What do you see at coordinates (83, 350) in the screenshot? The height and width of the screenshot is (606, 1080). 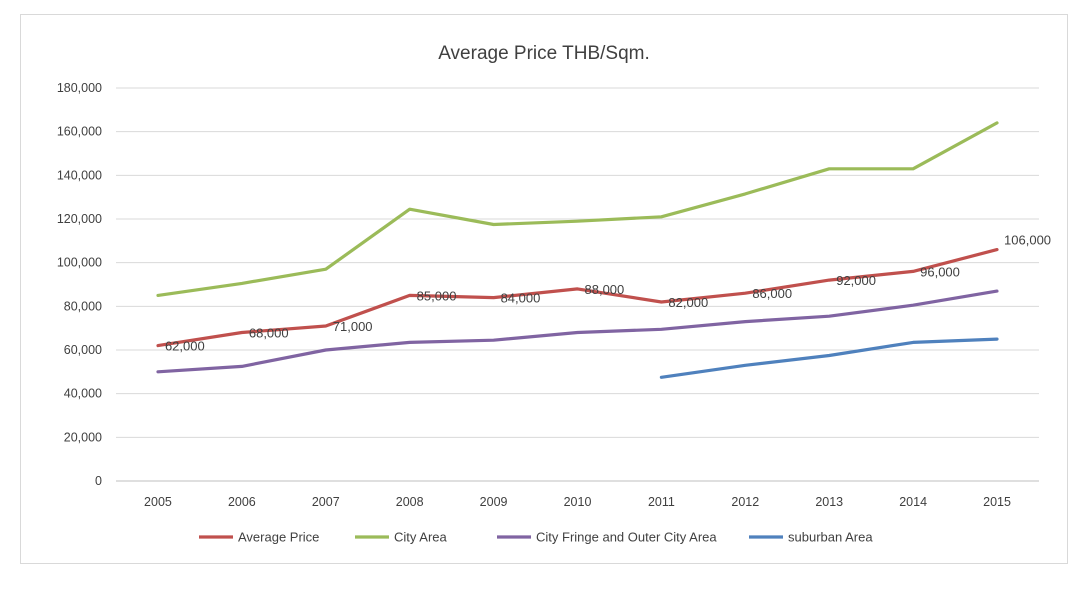 I see `y-tick-label: 60,000` at bounding box center [83, 350].